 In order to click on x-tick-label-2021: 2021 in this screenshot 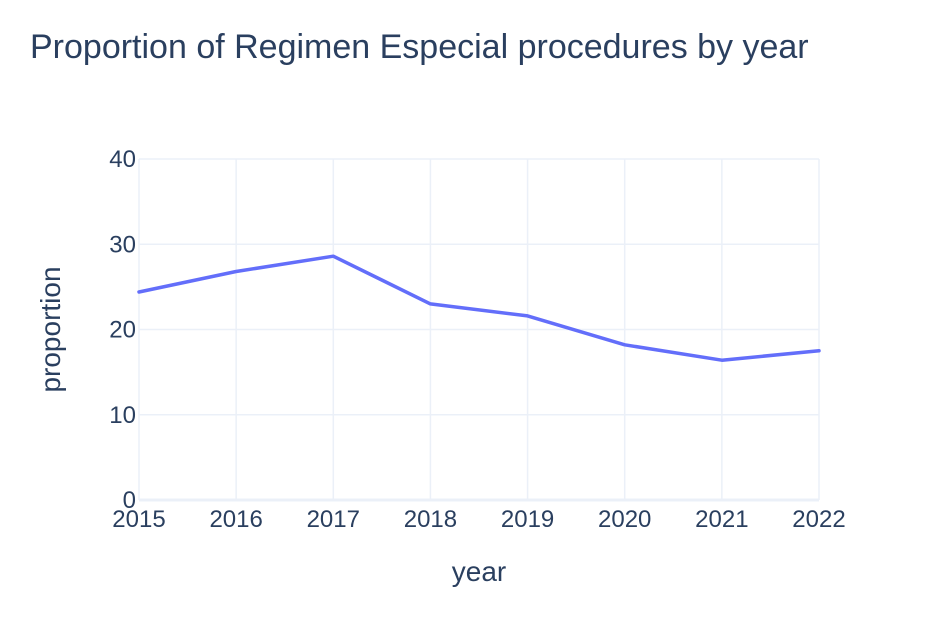, I will do `click(721, 519)`.